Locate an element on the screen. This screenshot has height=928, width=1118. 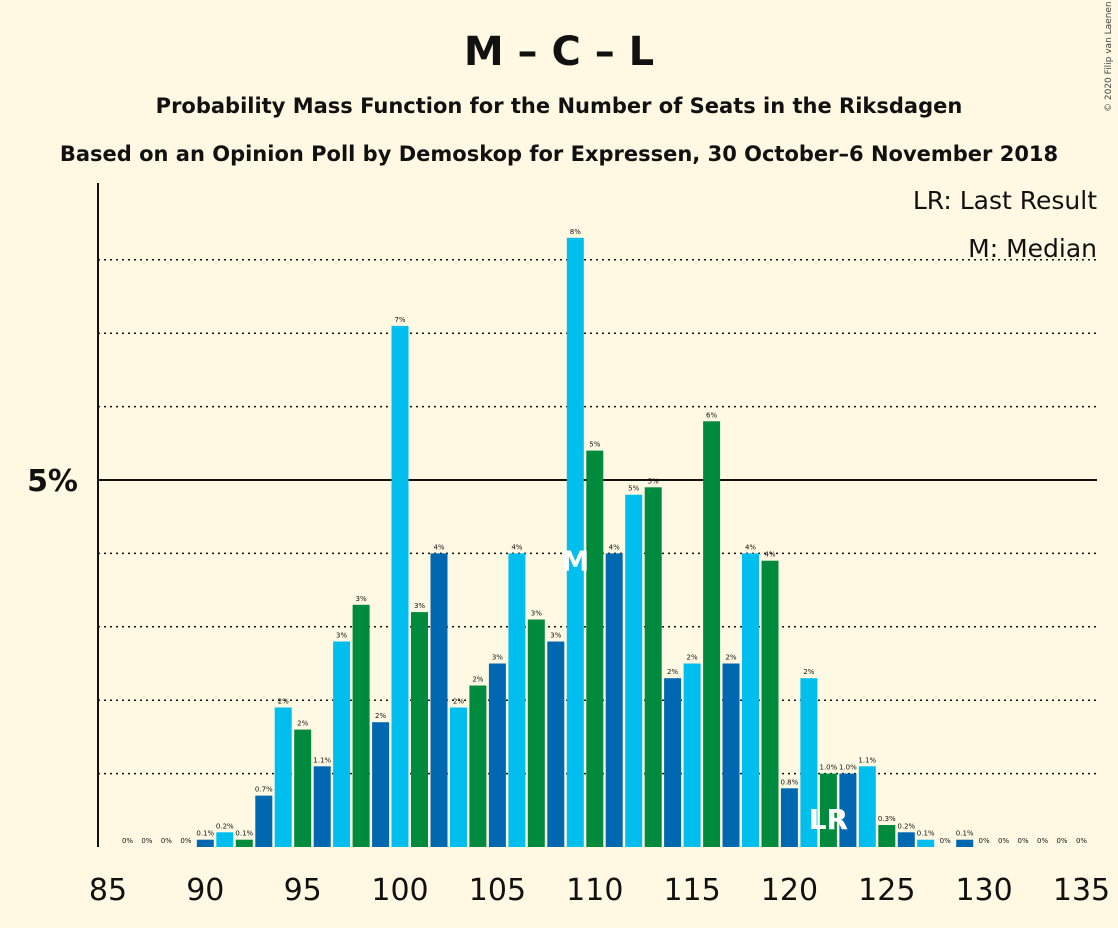
data-label-128: 0% is located at coordinates (945, 841).